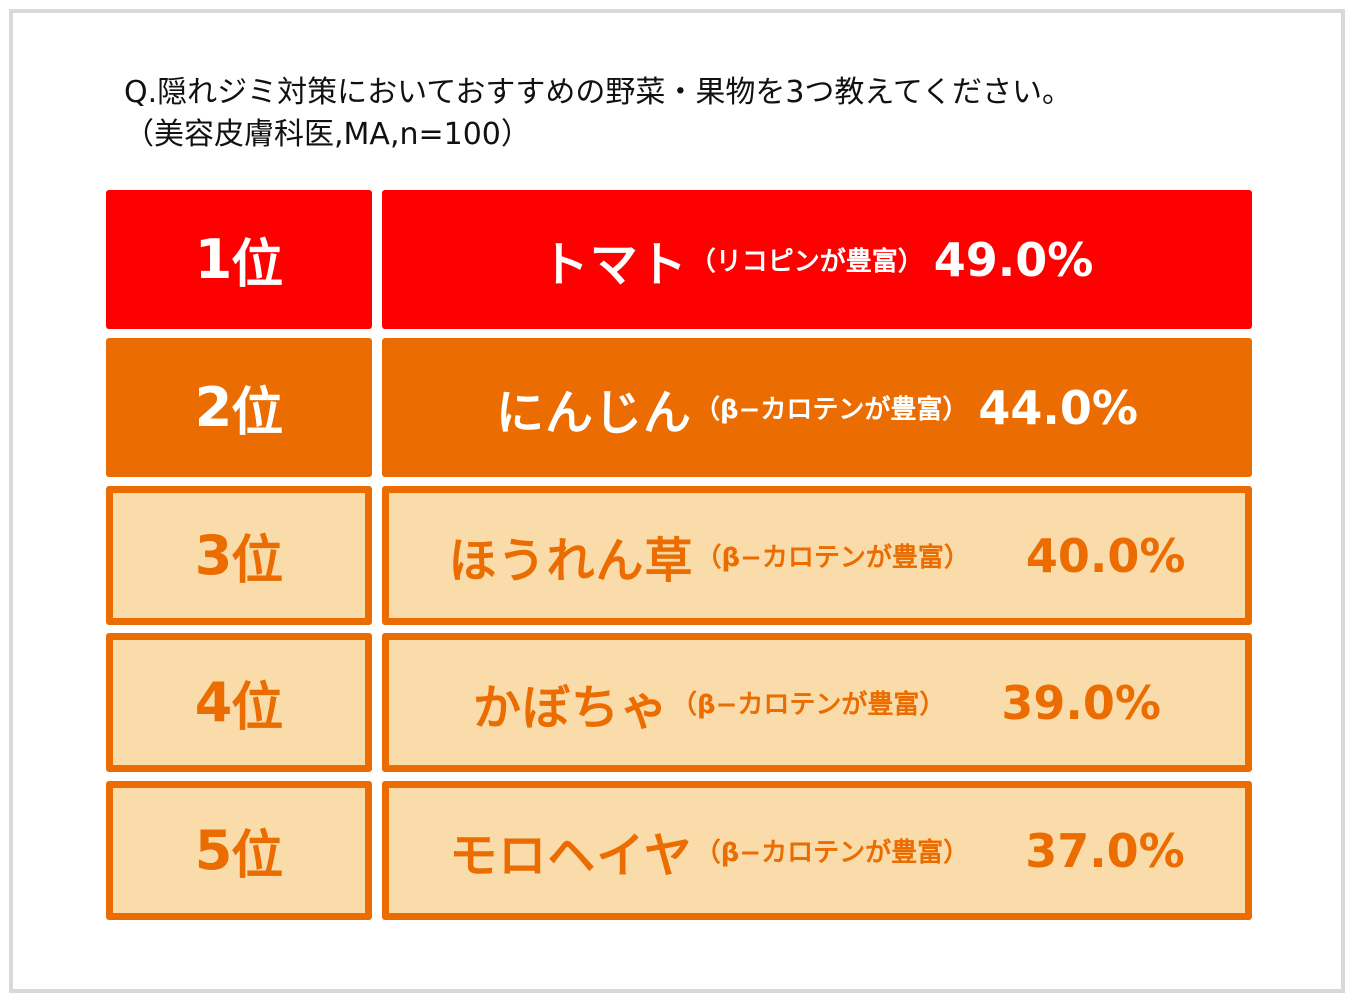 The width and height of the screenshot is (1352, 1000). What do you see at coordinates (213, 555) in the screenshot?
I see `rank-number: 3` at bounding box center [213, 555].